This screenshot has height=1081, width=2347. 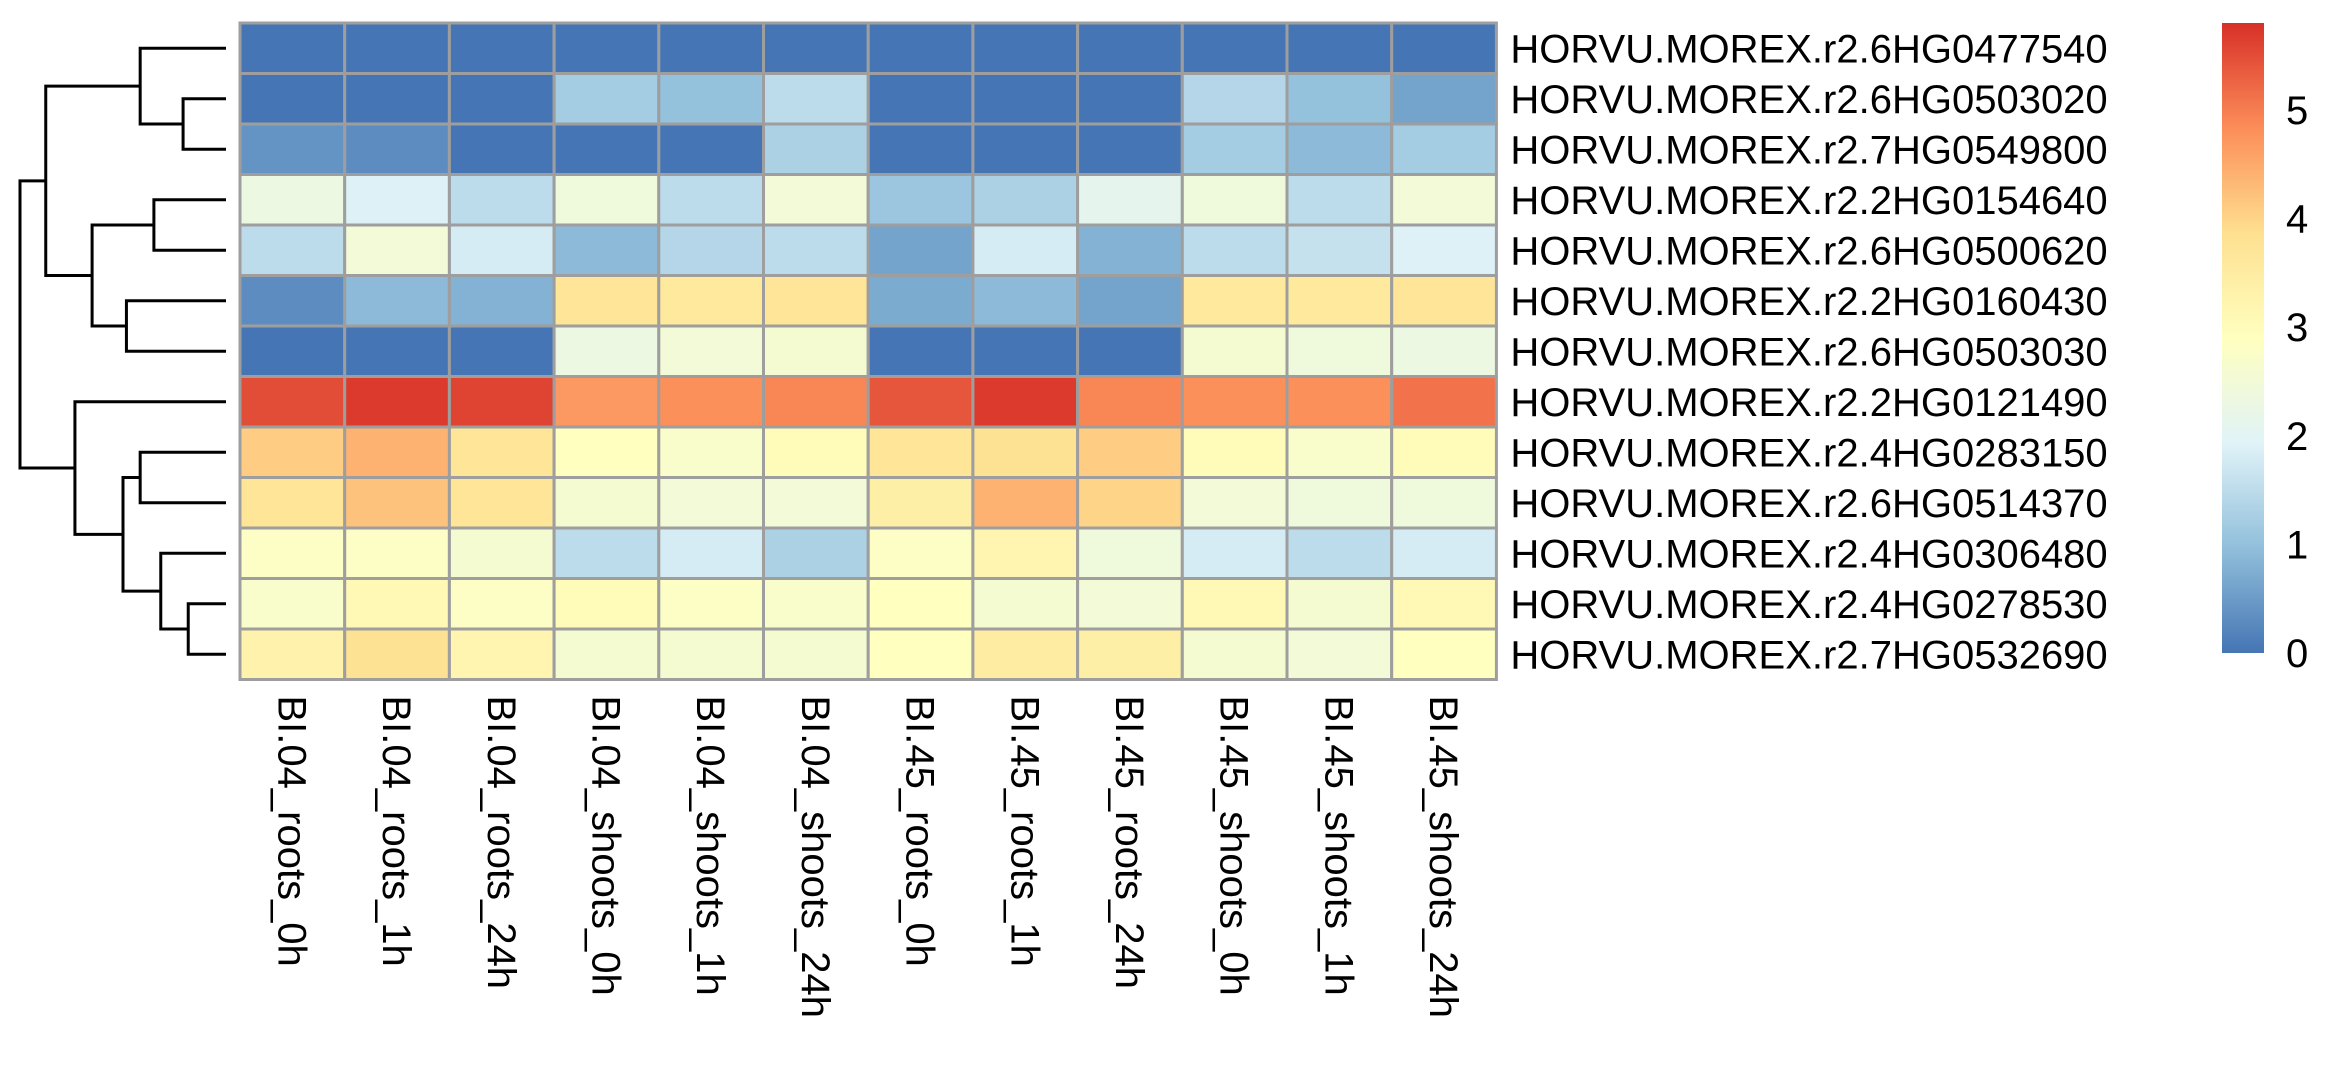 What do you see at coordinates (2297, 545) in the screenshot?
I see `legend-tick-label: 1` at bounding box center [2297, 545].